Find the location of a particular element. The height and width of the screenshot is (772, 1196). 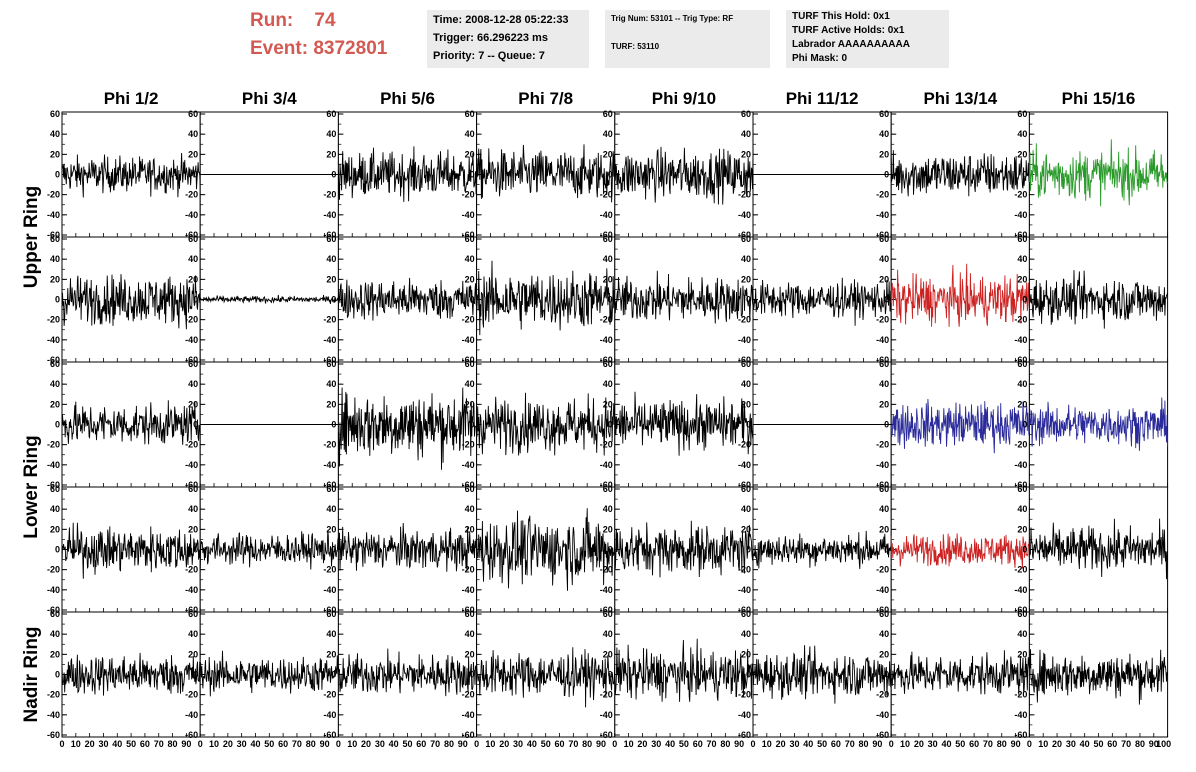

priority-text: Priority: 7 -- Queue: 7 is located at coordinates (489, 56).